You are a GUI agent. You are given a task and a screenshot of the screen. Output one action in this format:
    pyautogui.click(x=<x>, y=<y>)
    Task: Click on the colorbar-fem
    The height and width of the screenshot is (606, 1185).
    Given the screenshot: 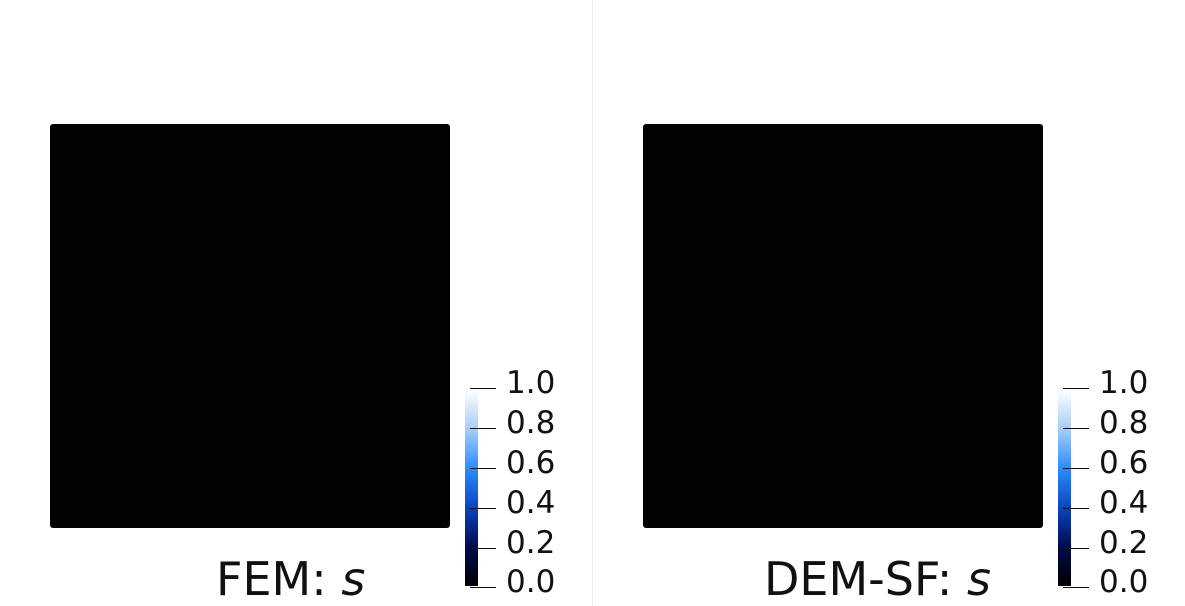 What is the action you would take?
    pyautogui.click(x=471, y=488)
    